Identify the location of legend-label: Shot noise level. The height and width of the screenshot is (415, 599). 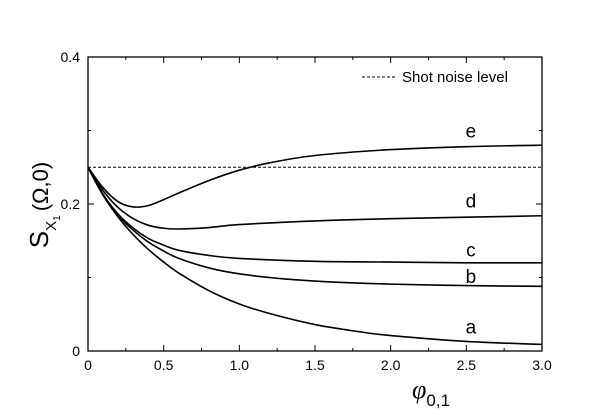
(455, 77).